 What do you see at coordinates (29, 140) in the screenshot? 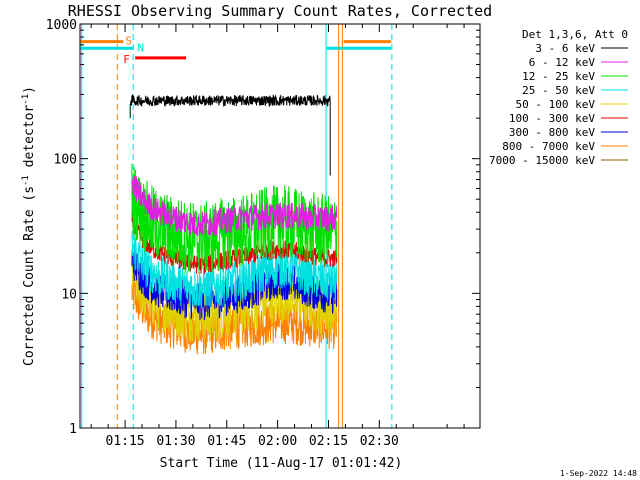
I see `y-label-part: detector` at bounding box center [29, 140].